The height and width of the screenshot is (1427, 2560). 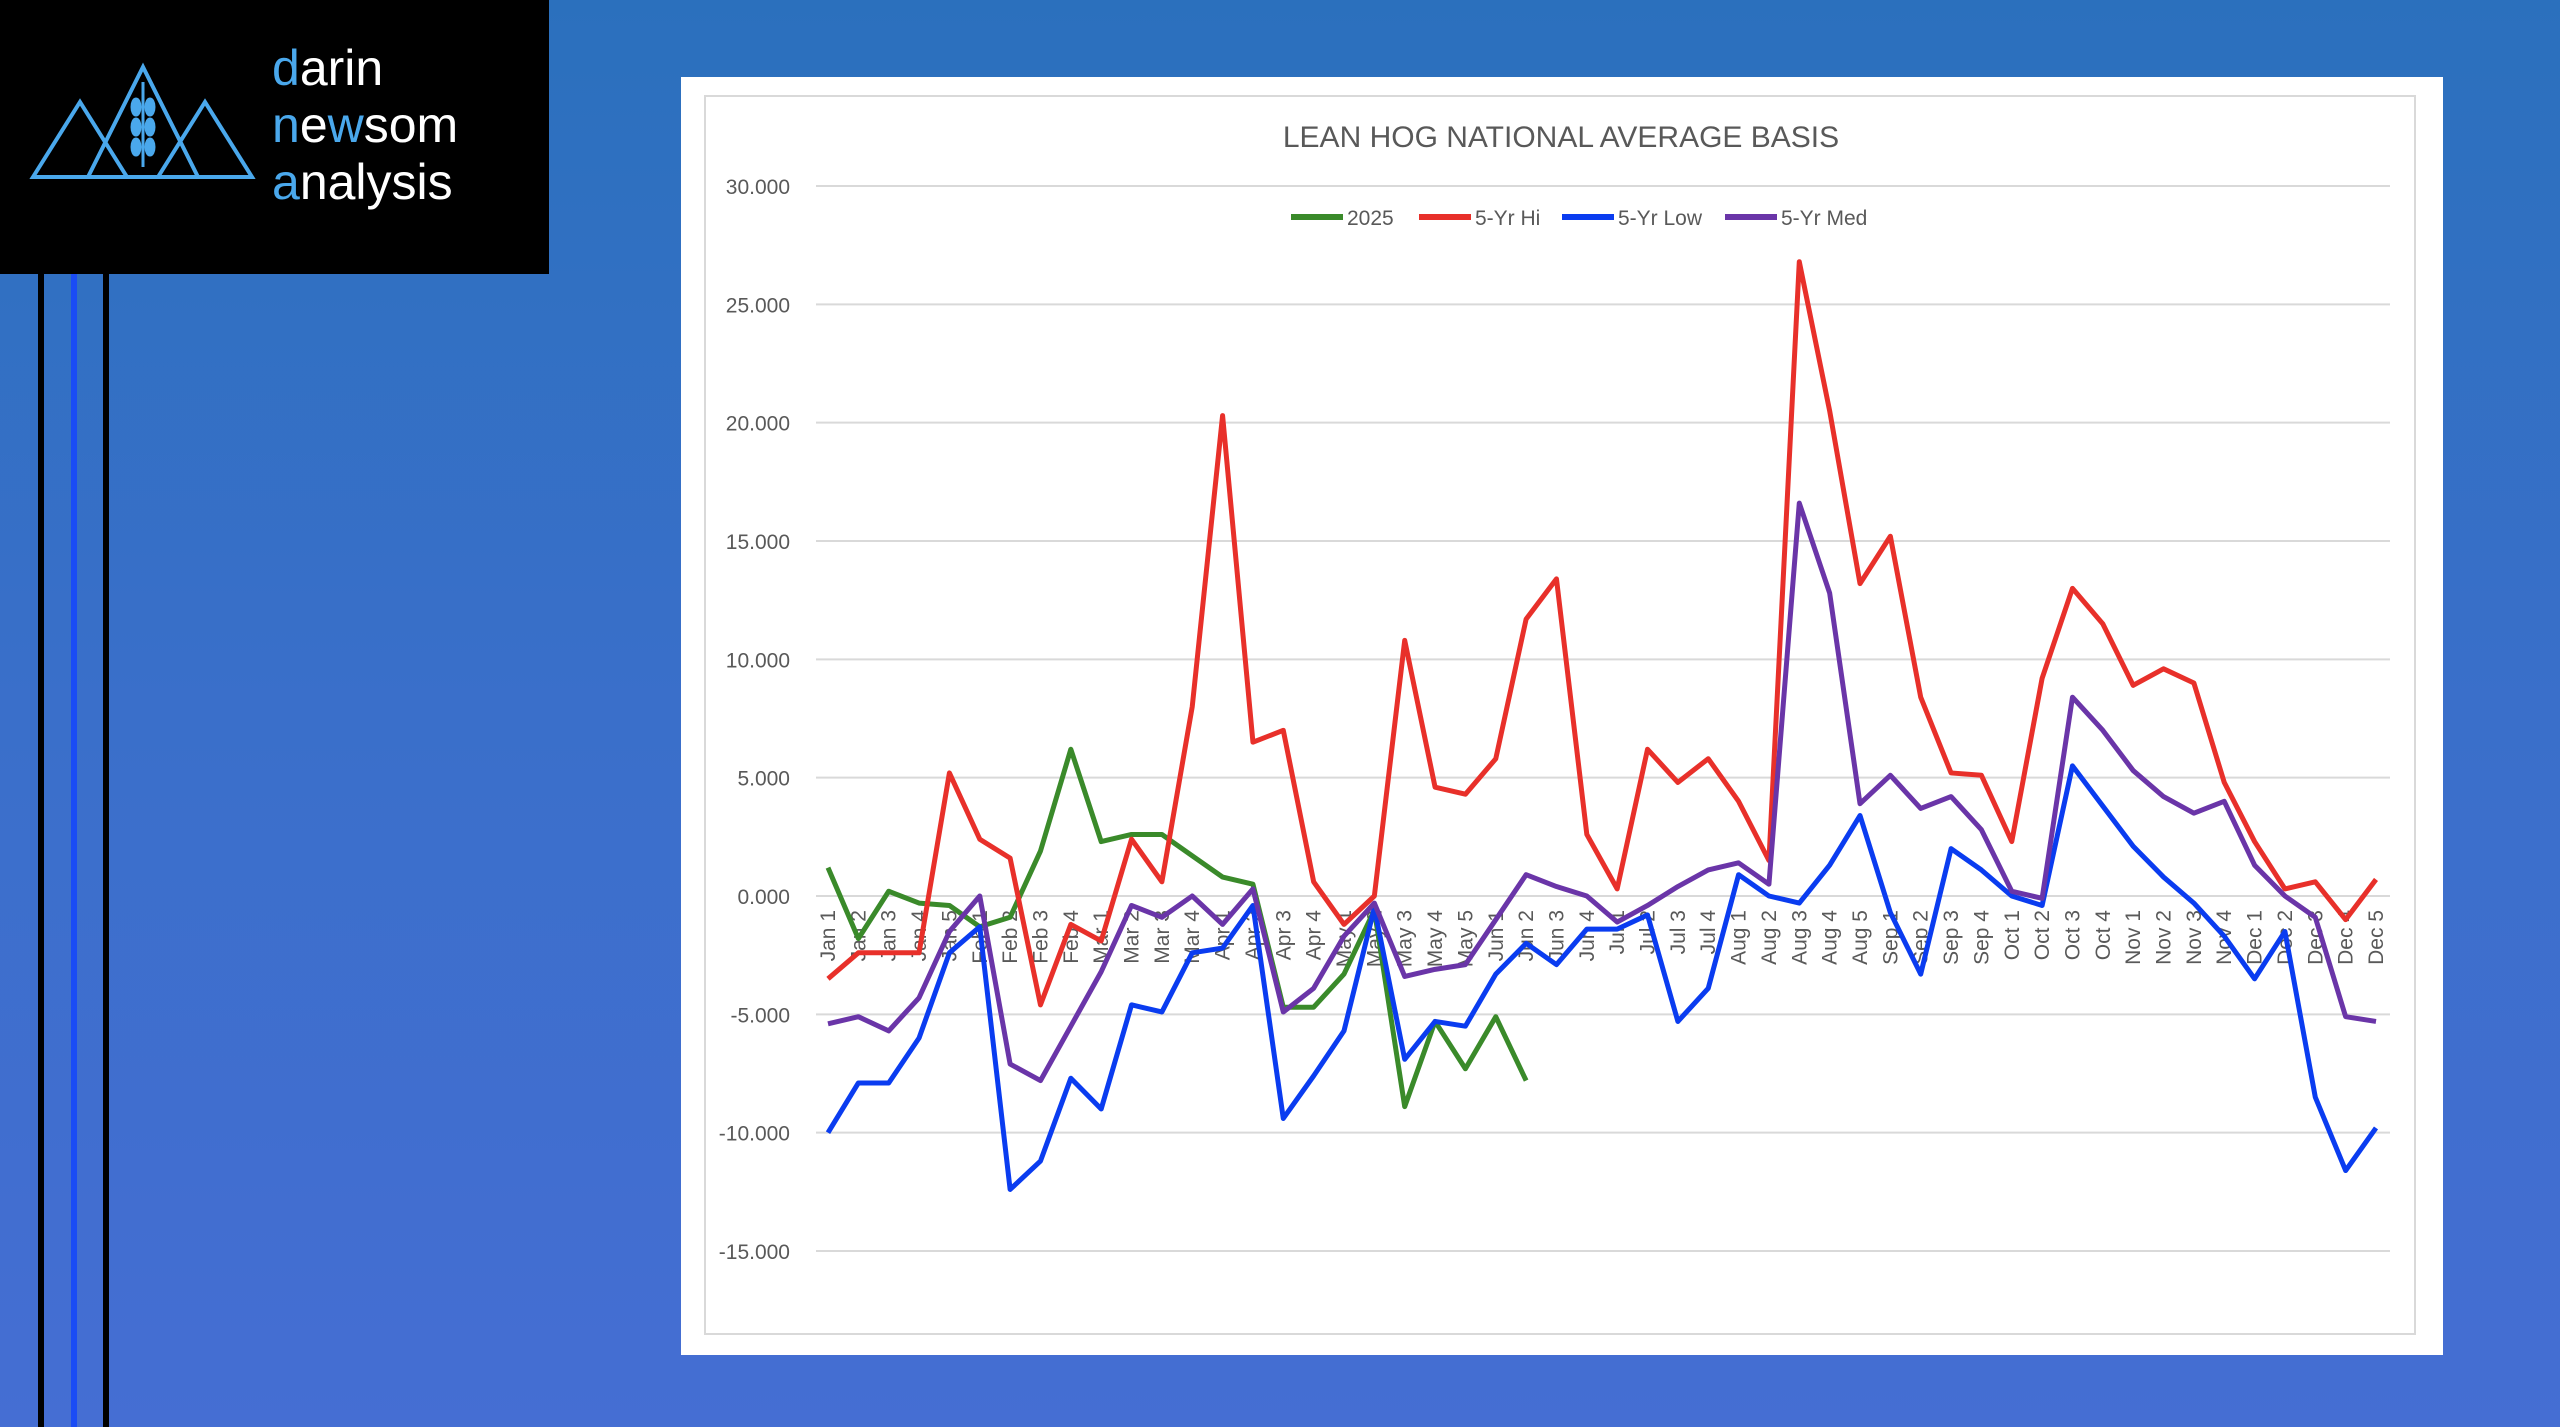 I want to click on legend-label: 5-Yr Hi, so click(x=1507, y=218).